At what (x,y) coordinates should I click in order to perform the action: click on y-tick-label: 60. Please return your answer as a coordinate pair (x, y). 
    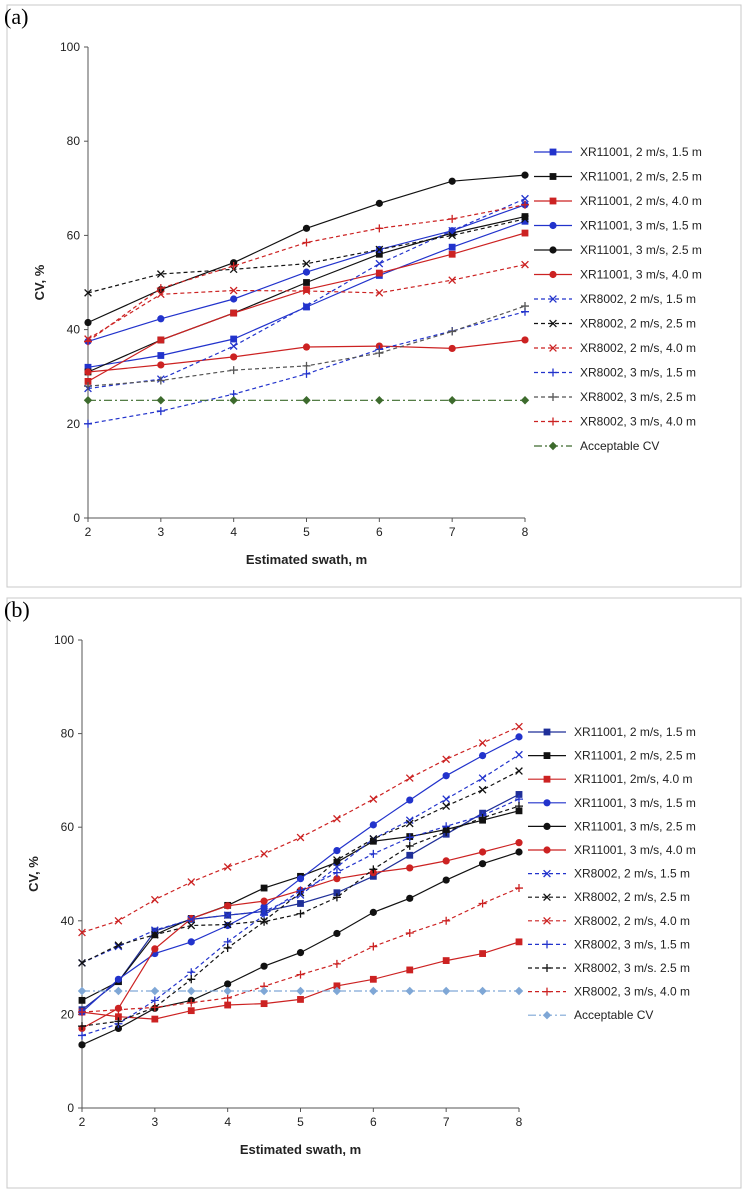
    Looking at the image, I should click on (68, 827).